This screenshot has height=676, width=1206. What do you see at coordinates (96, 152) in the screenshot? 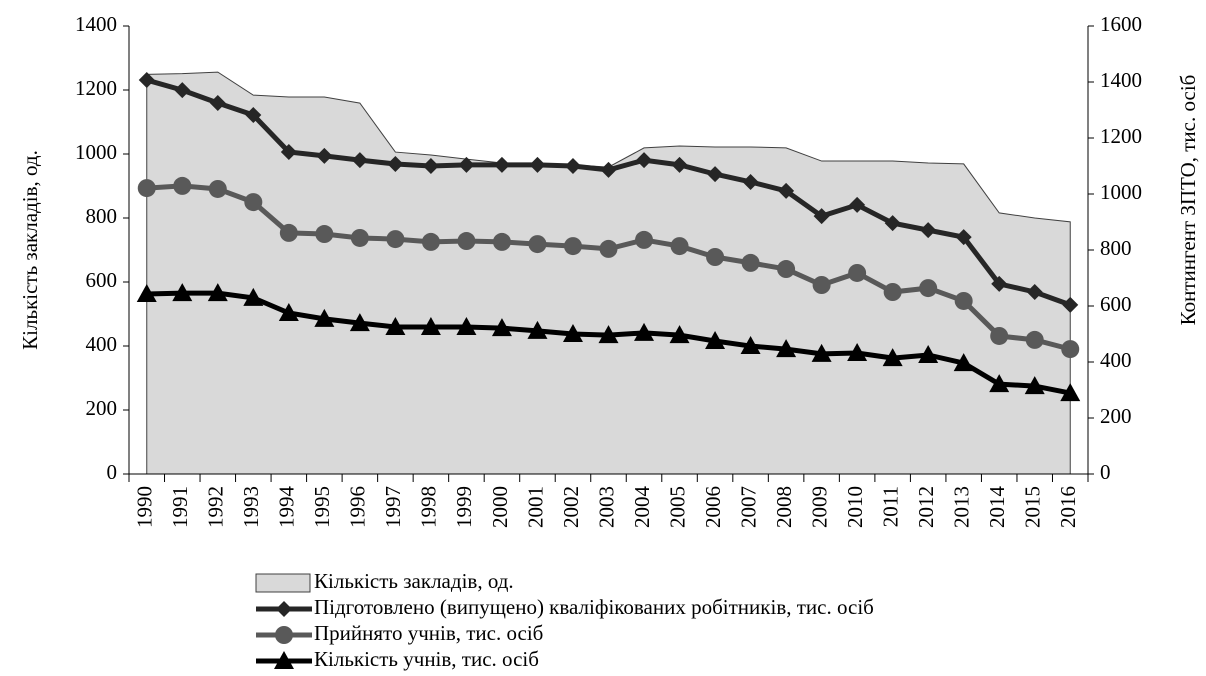
I see `y-tick-label: 1000` at bounding box center [96, 152].